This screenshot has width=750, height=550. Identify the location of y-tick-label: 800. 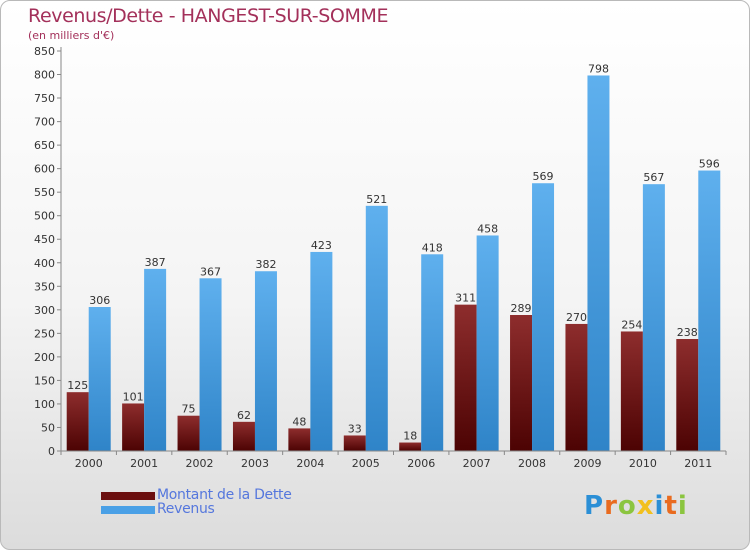
(44, 75).